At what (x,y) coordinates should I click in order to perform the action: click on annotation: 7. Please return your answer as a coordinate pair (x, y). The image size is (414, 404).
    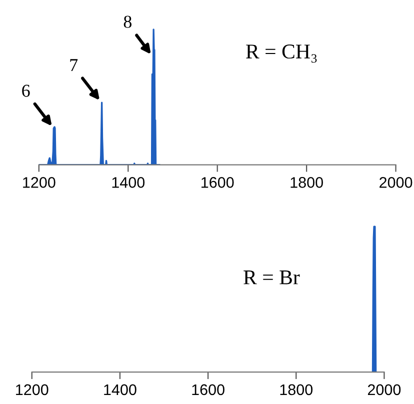
    Looking at the image, I should click on (74, 65).